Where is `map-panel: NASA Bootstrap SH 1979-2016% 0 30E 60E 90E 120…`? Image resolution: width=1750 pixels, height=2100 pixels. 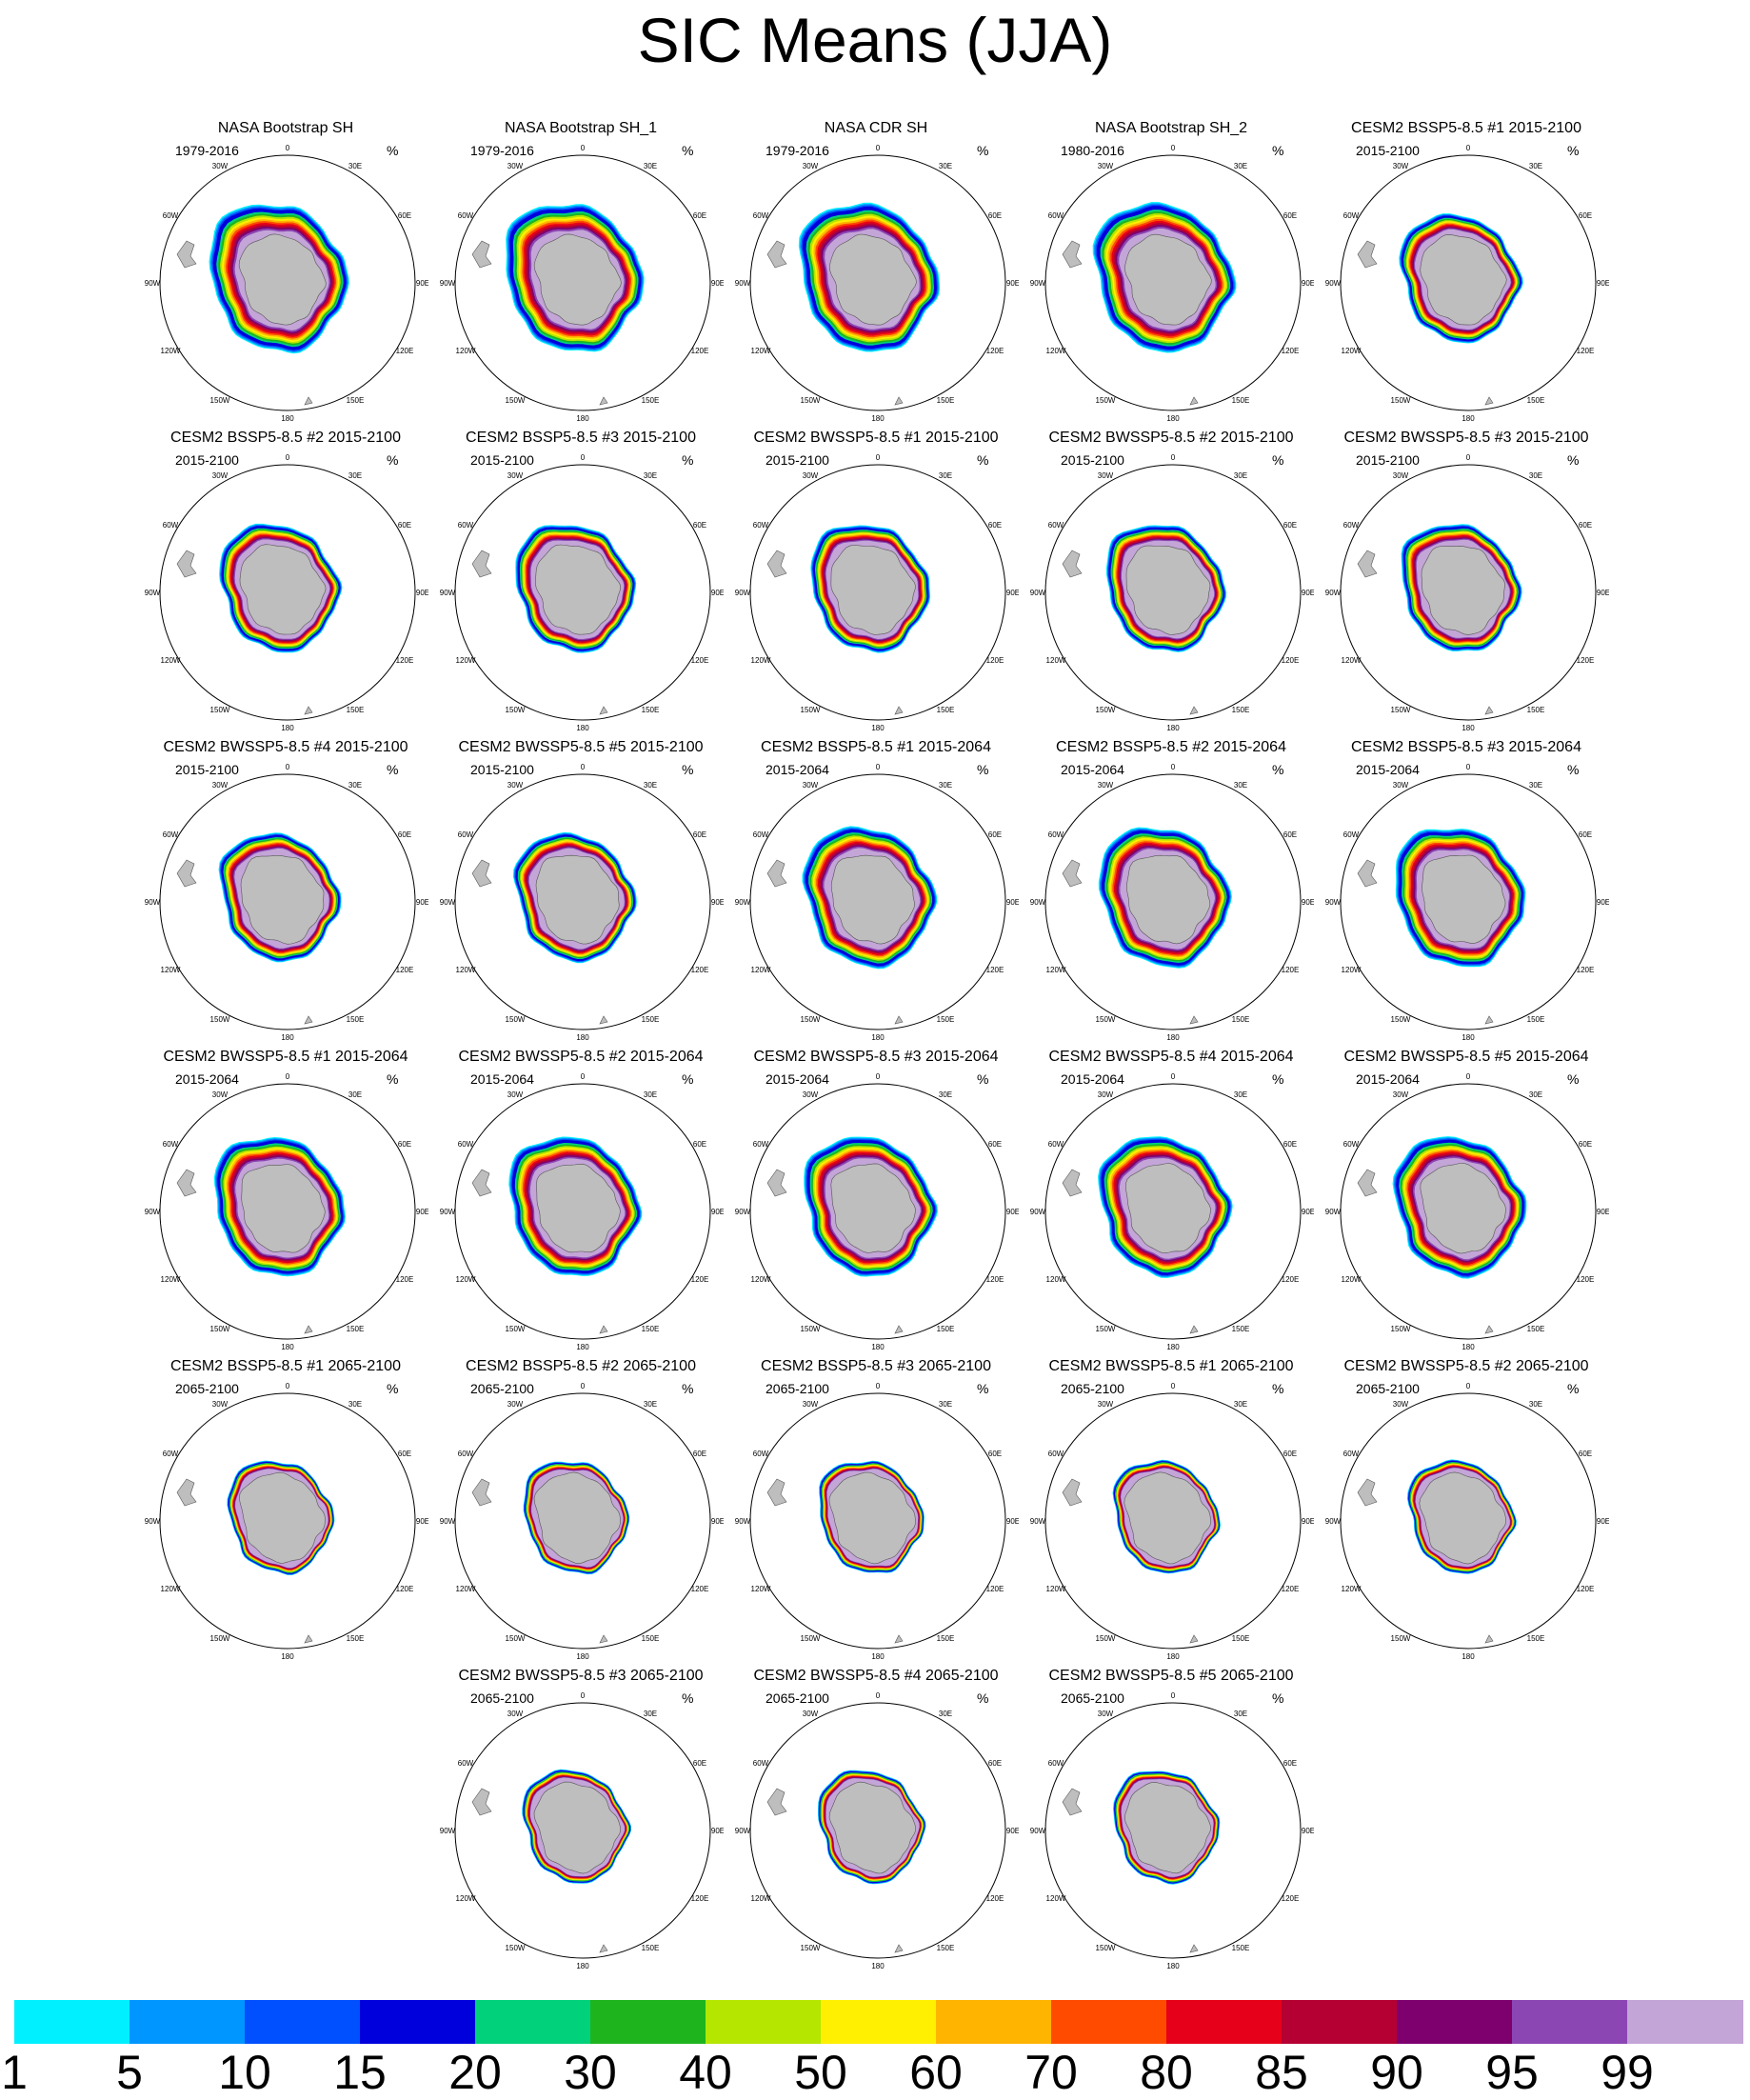
map-panel: NASA Bootstrap SH 1979-2016% 0 30E 60E 90E 120… is located at coordinates (285, 271).